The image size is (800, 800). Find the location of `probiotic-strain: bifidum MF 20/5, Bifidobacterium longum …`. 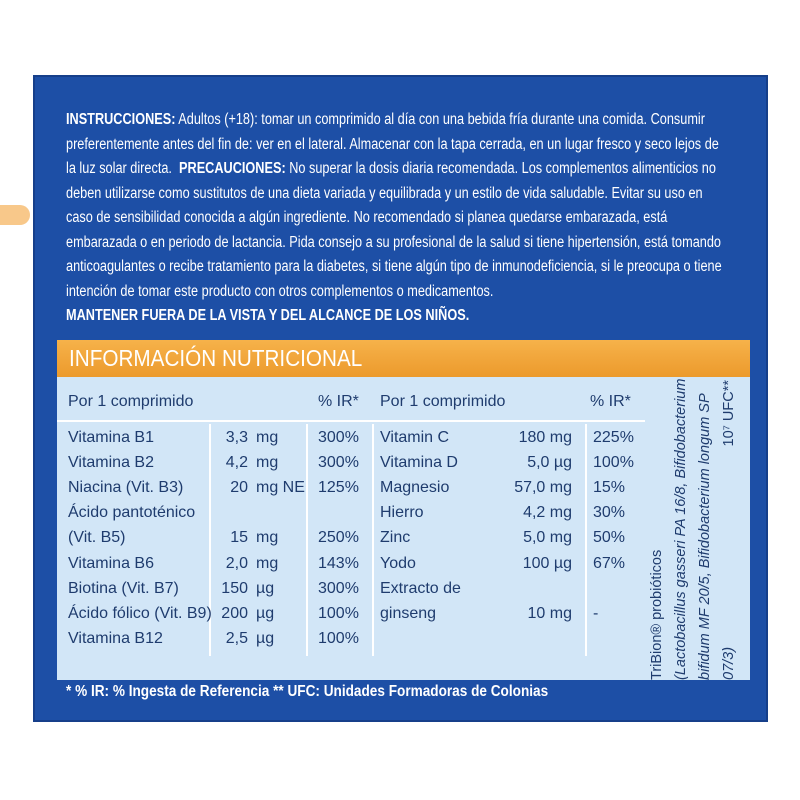

probiotic-strain: bifidum MF 20/5, Bifidobacterium longum … is located at coordinates (705, 536).